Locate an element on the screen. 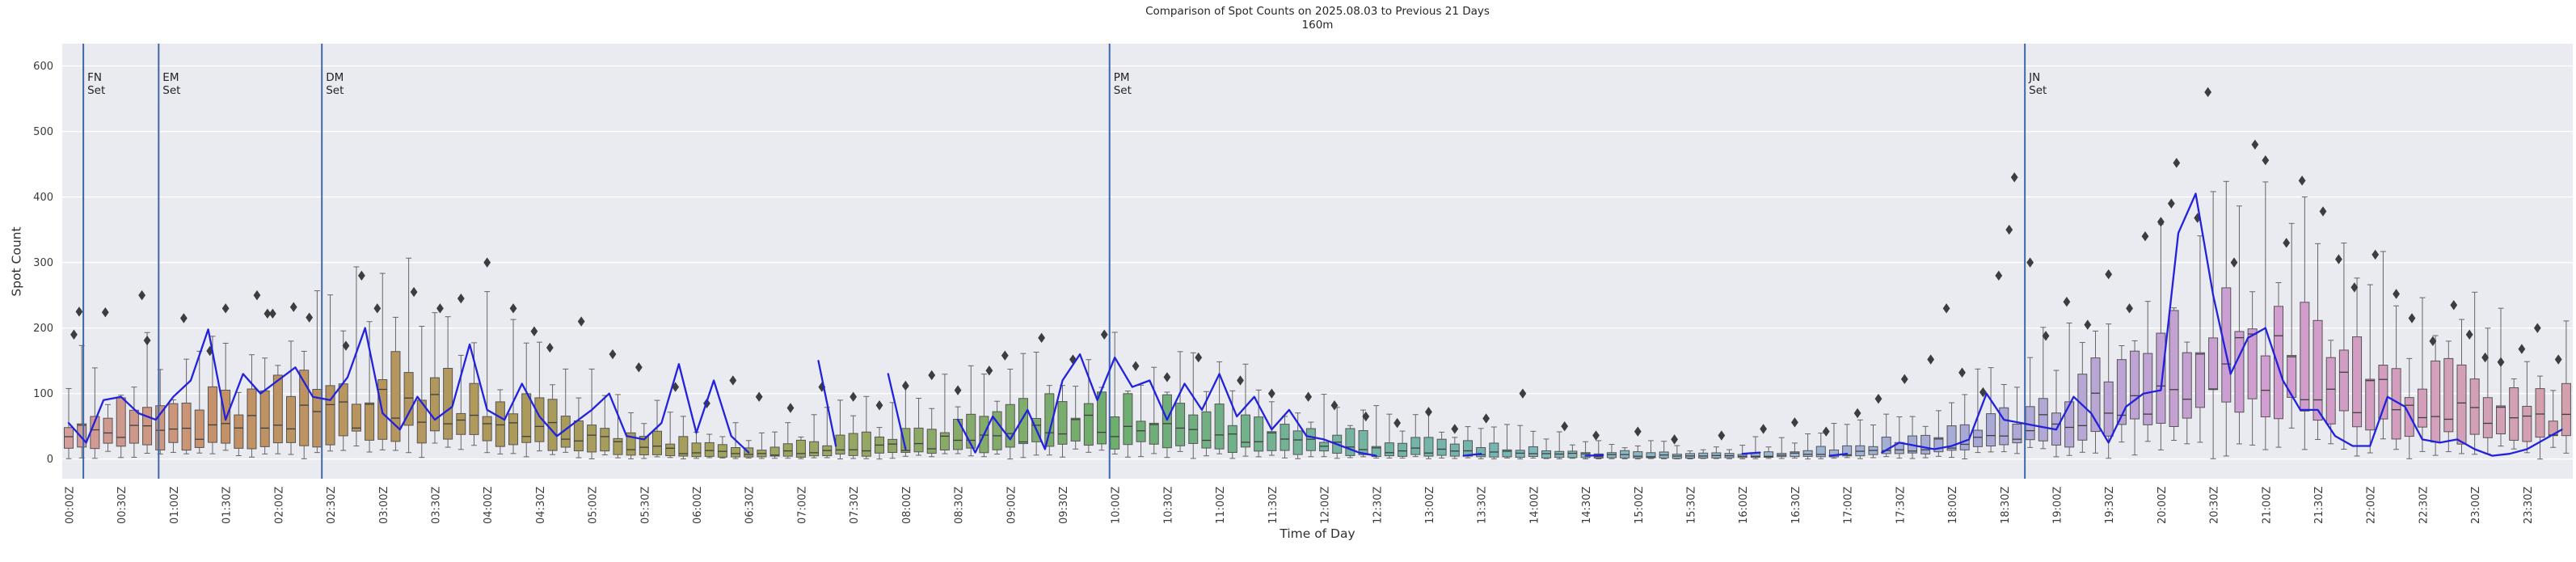 The height and width of the screenshot is (562, 2576). x-tick-label: 18:00Z is located at coordinates (1953, 505).